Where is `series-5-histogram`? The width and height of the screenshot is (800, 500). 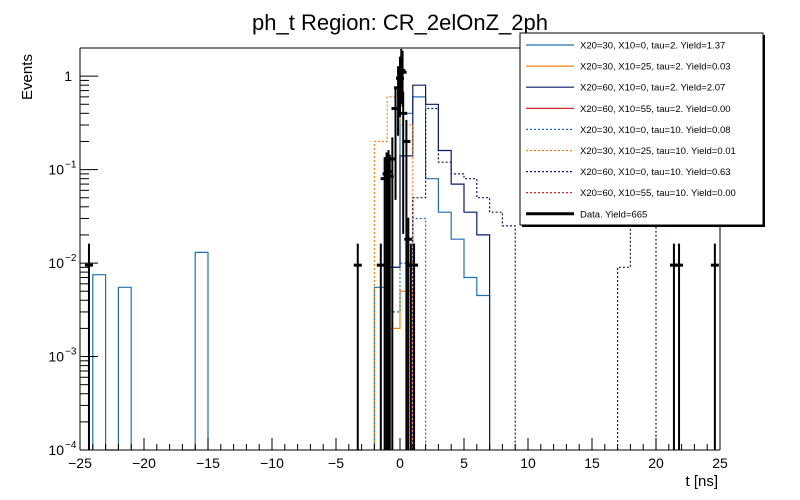 series-5-histogram is located at coordinates (393, 273).